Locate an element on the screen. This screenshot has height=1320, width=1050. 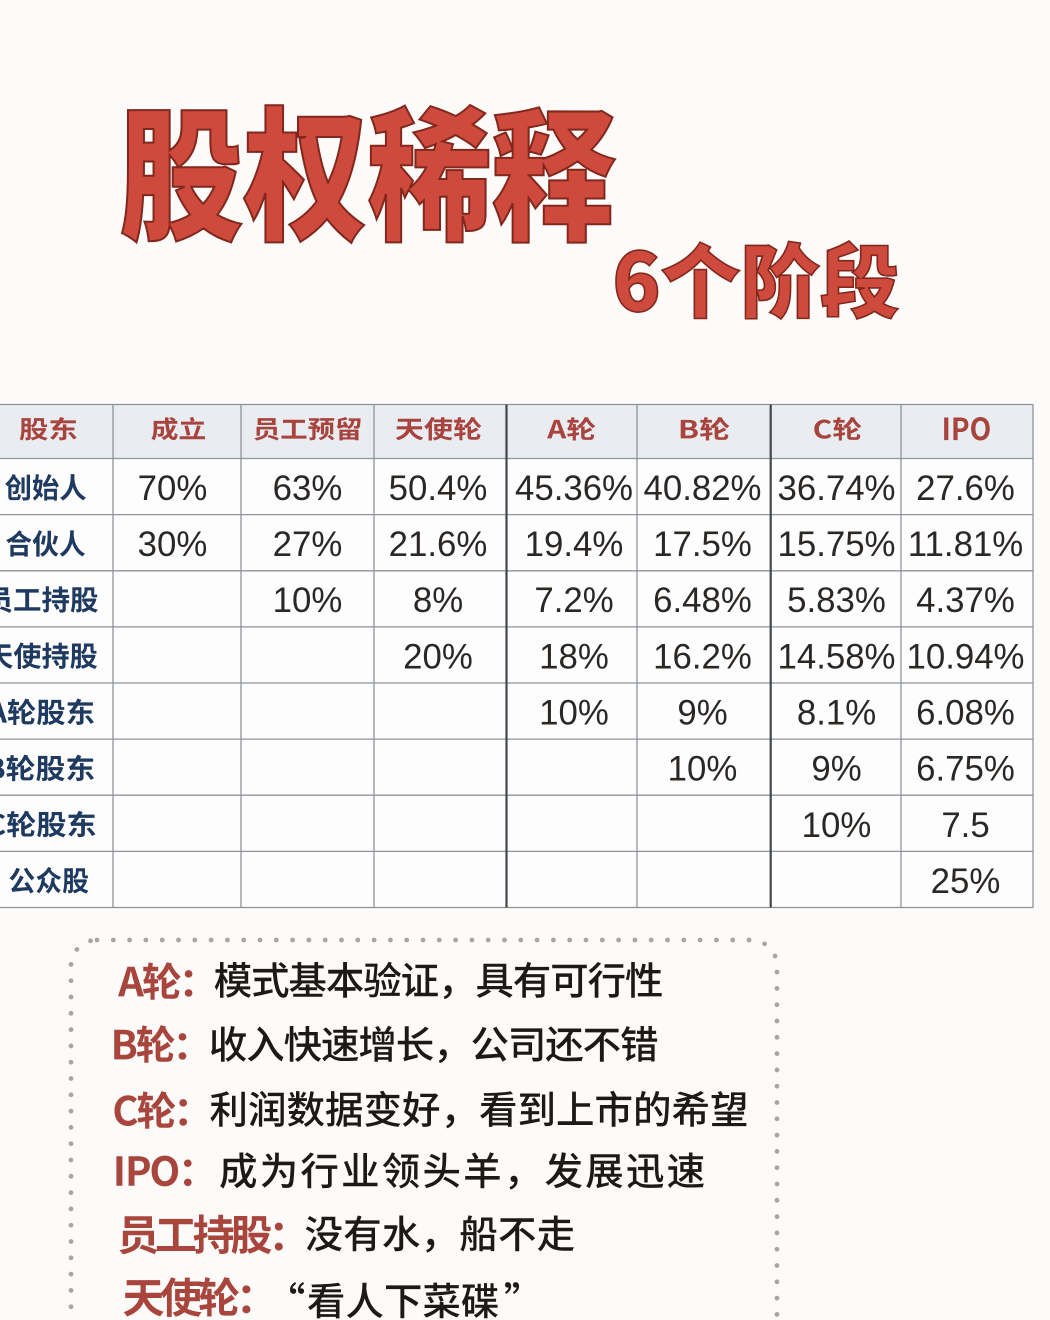
svg-text: 8.1% is located at coordinates (836, 713).